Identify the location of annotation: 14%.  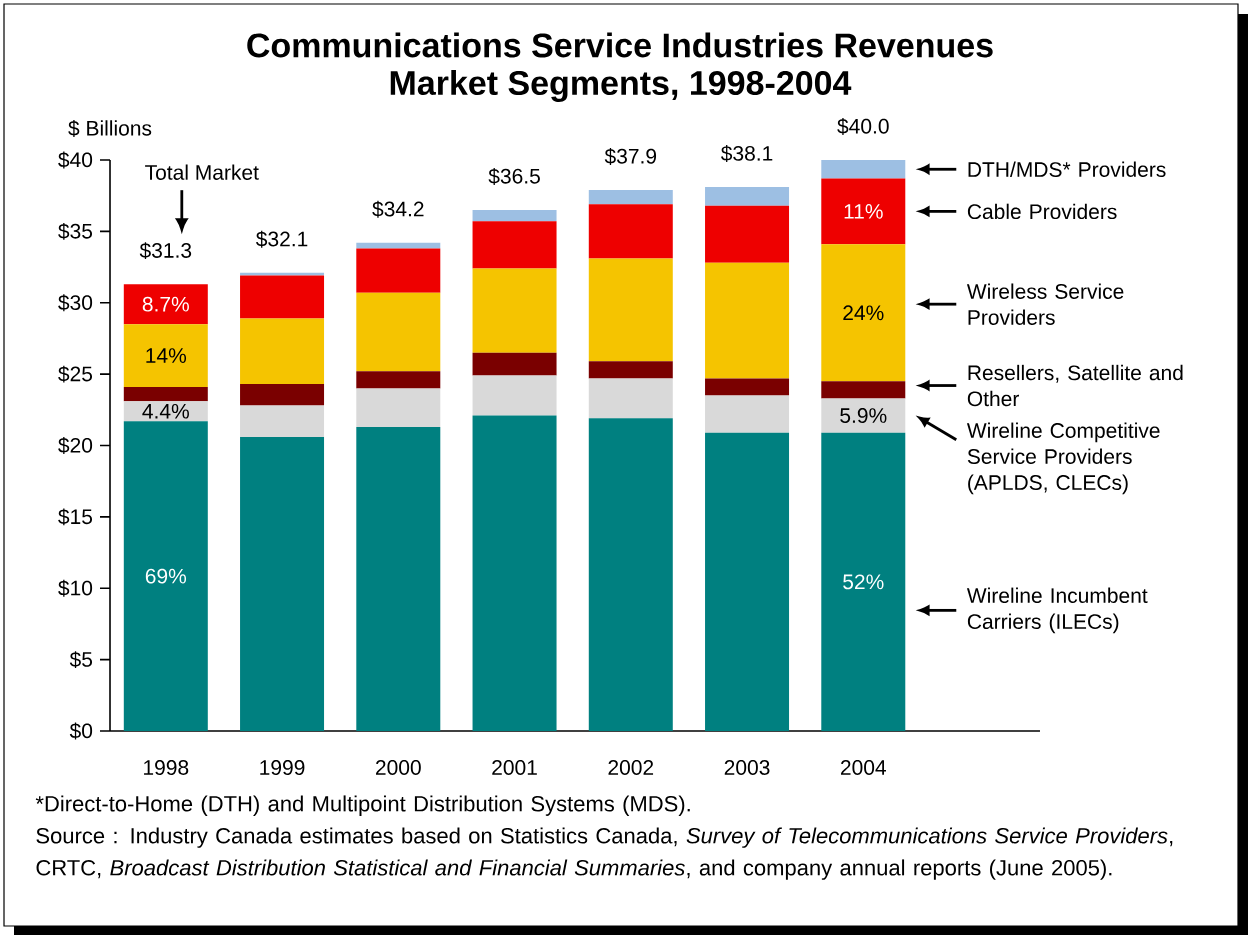
(166, 355).